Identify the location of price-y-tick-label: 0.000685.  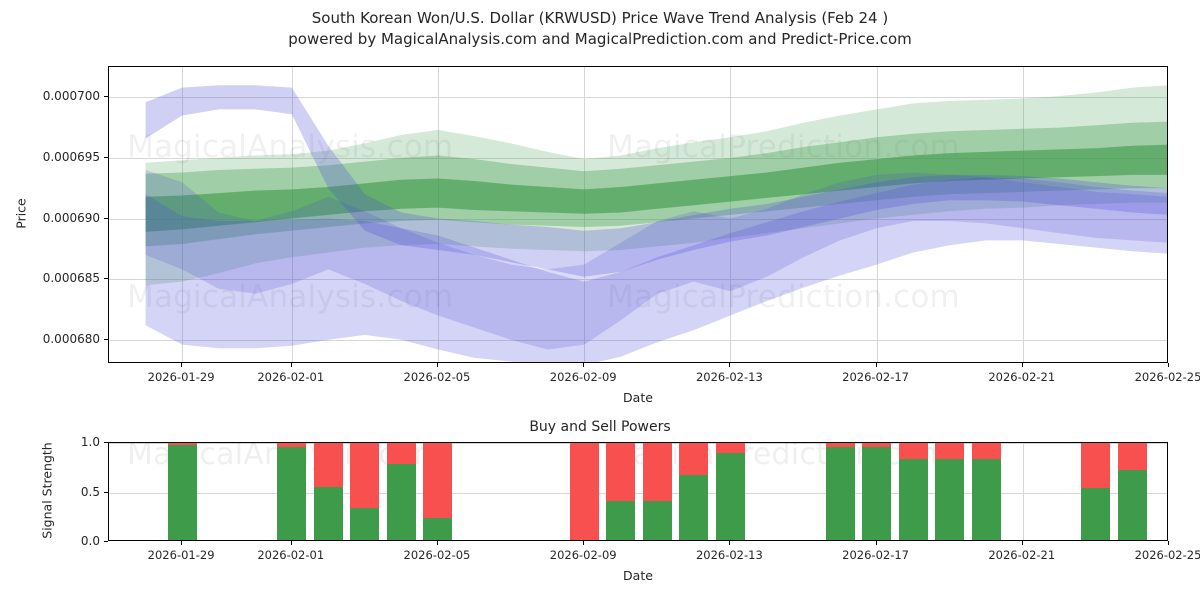
(71, 278).